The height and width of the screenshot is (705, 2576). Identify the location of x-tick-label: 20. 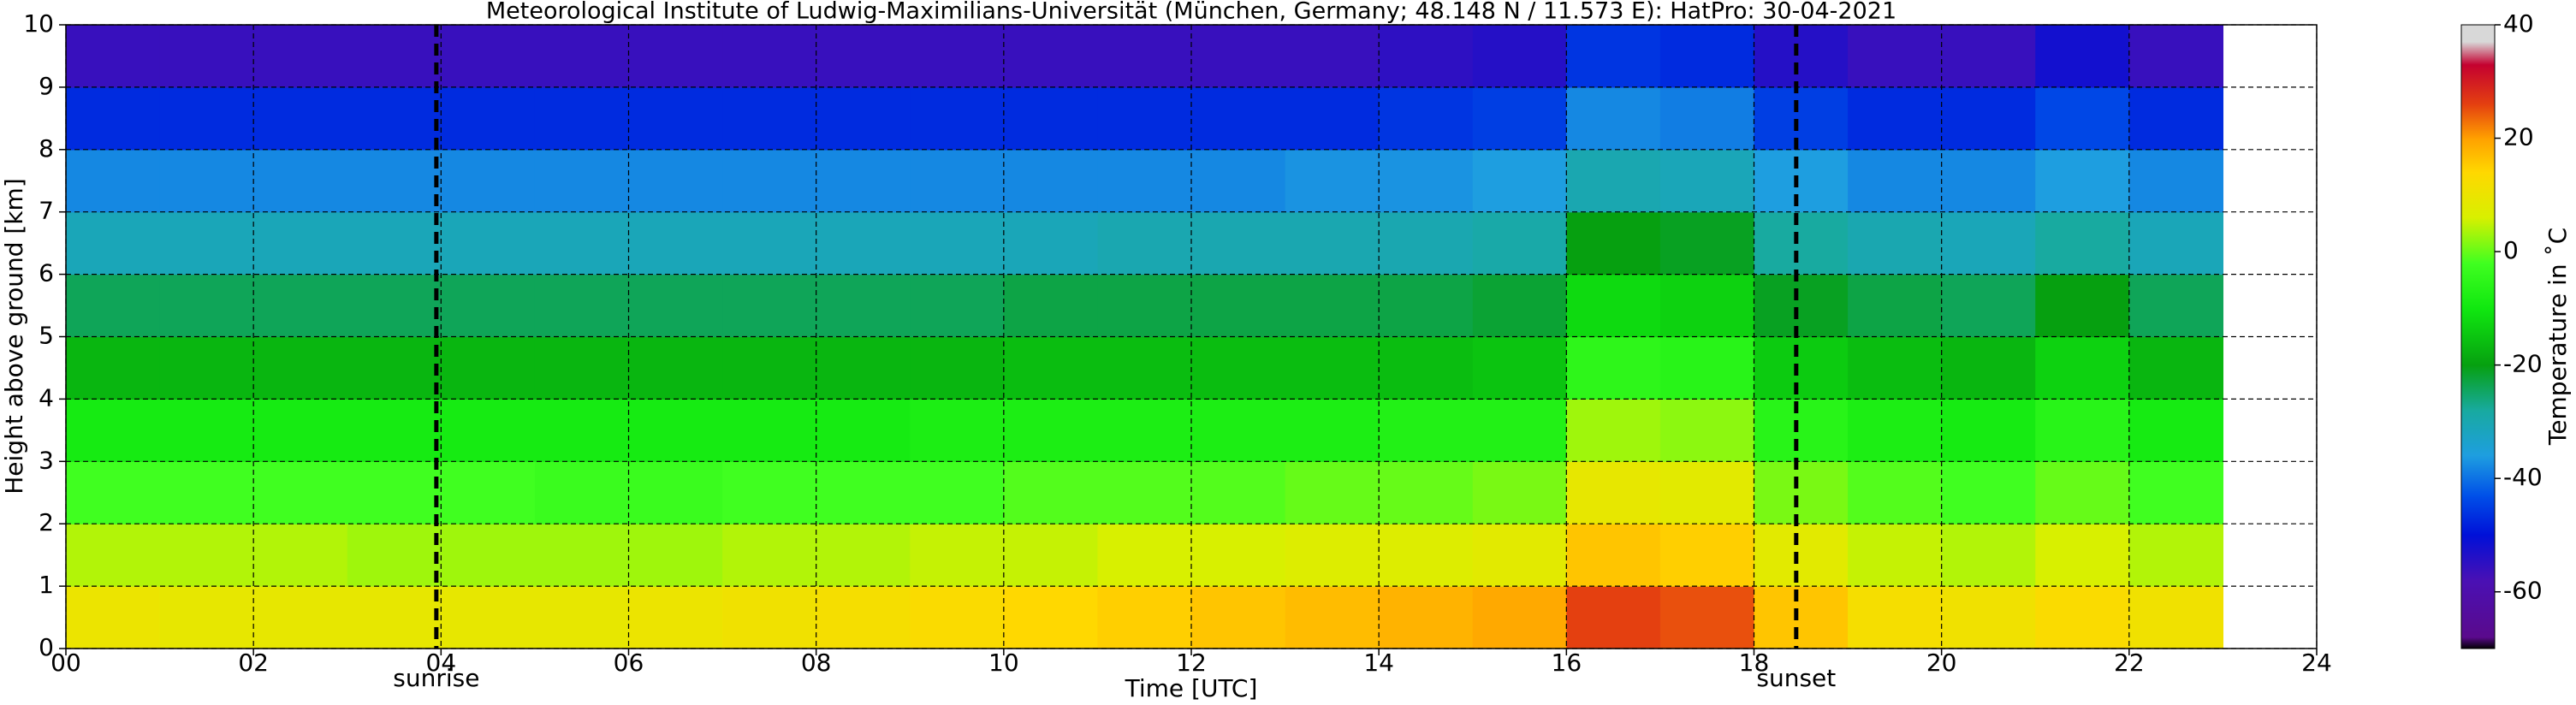
(1941, 663).